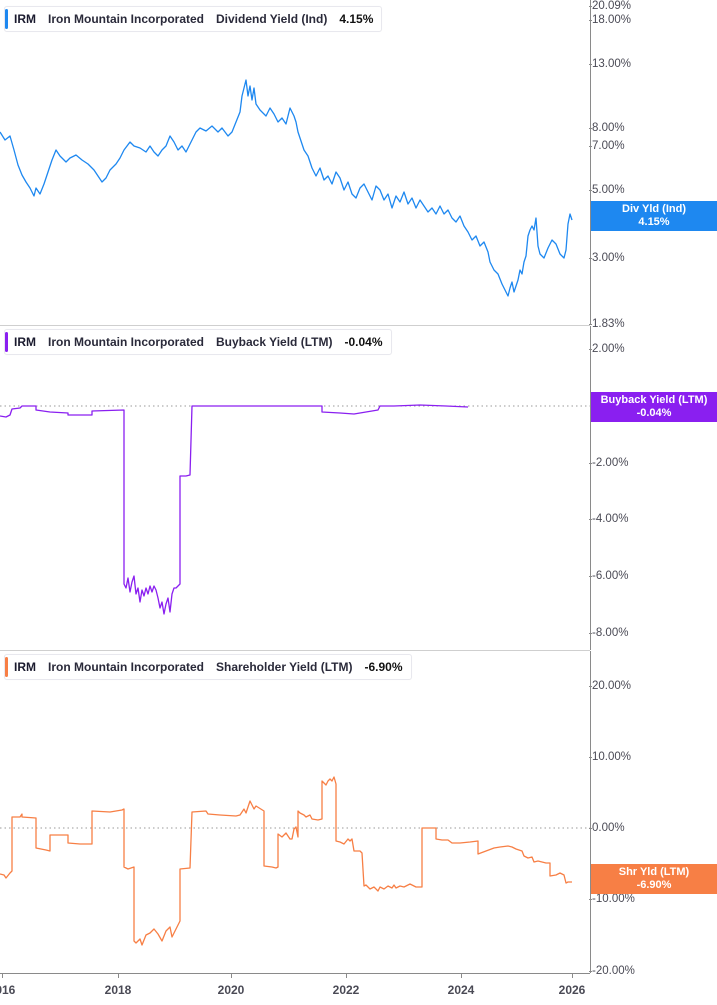 Image resolution: width=717 pixels, height=1005 pixels. I want to click on shareholder-yield-value-badge: Shr Yld (LTM) -6.90%, so click(654, 879).